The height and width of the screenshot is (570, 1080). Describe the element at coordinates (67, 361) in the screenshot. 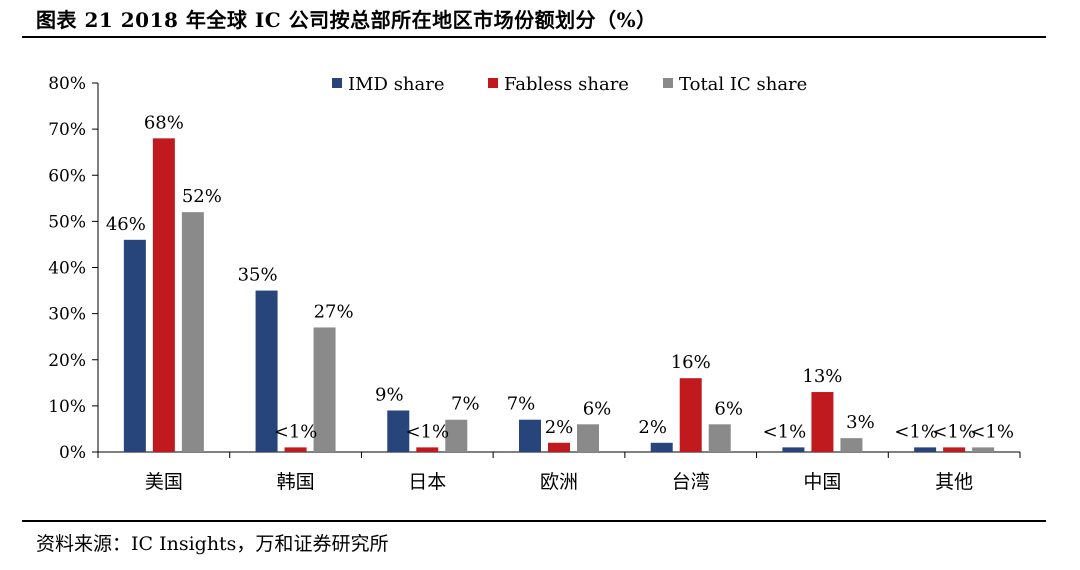

I see `y-tick-label: 20%` at that location.